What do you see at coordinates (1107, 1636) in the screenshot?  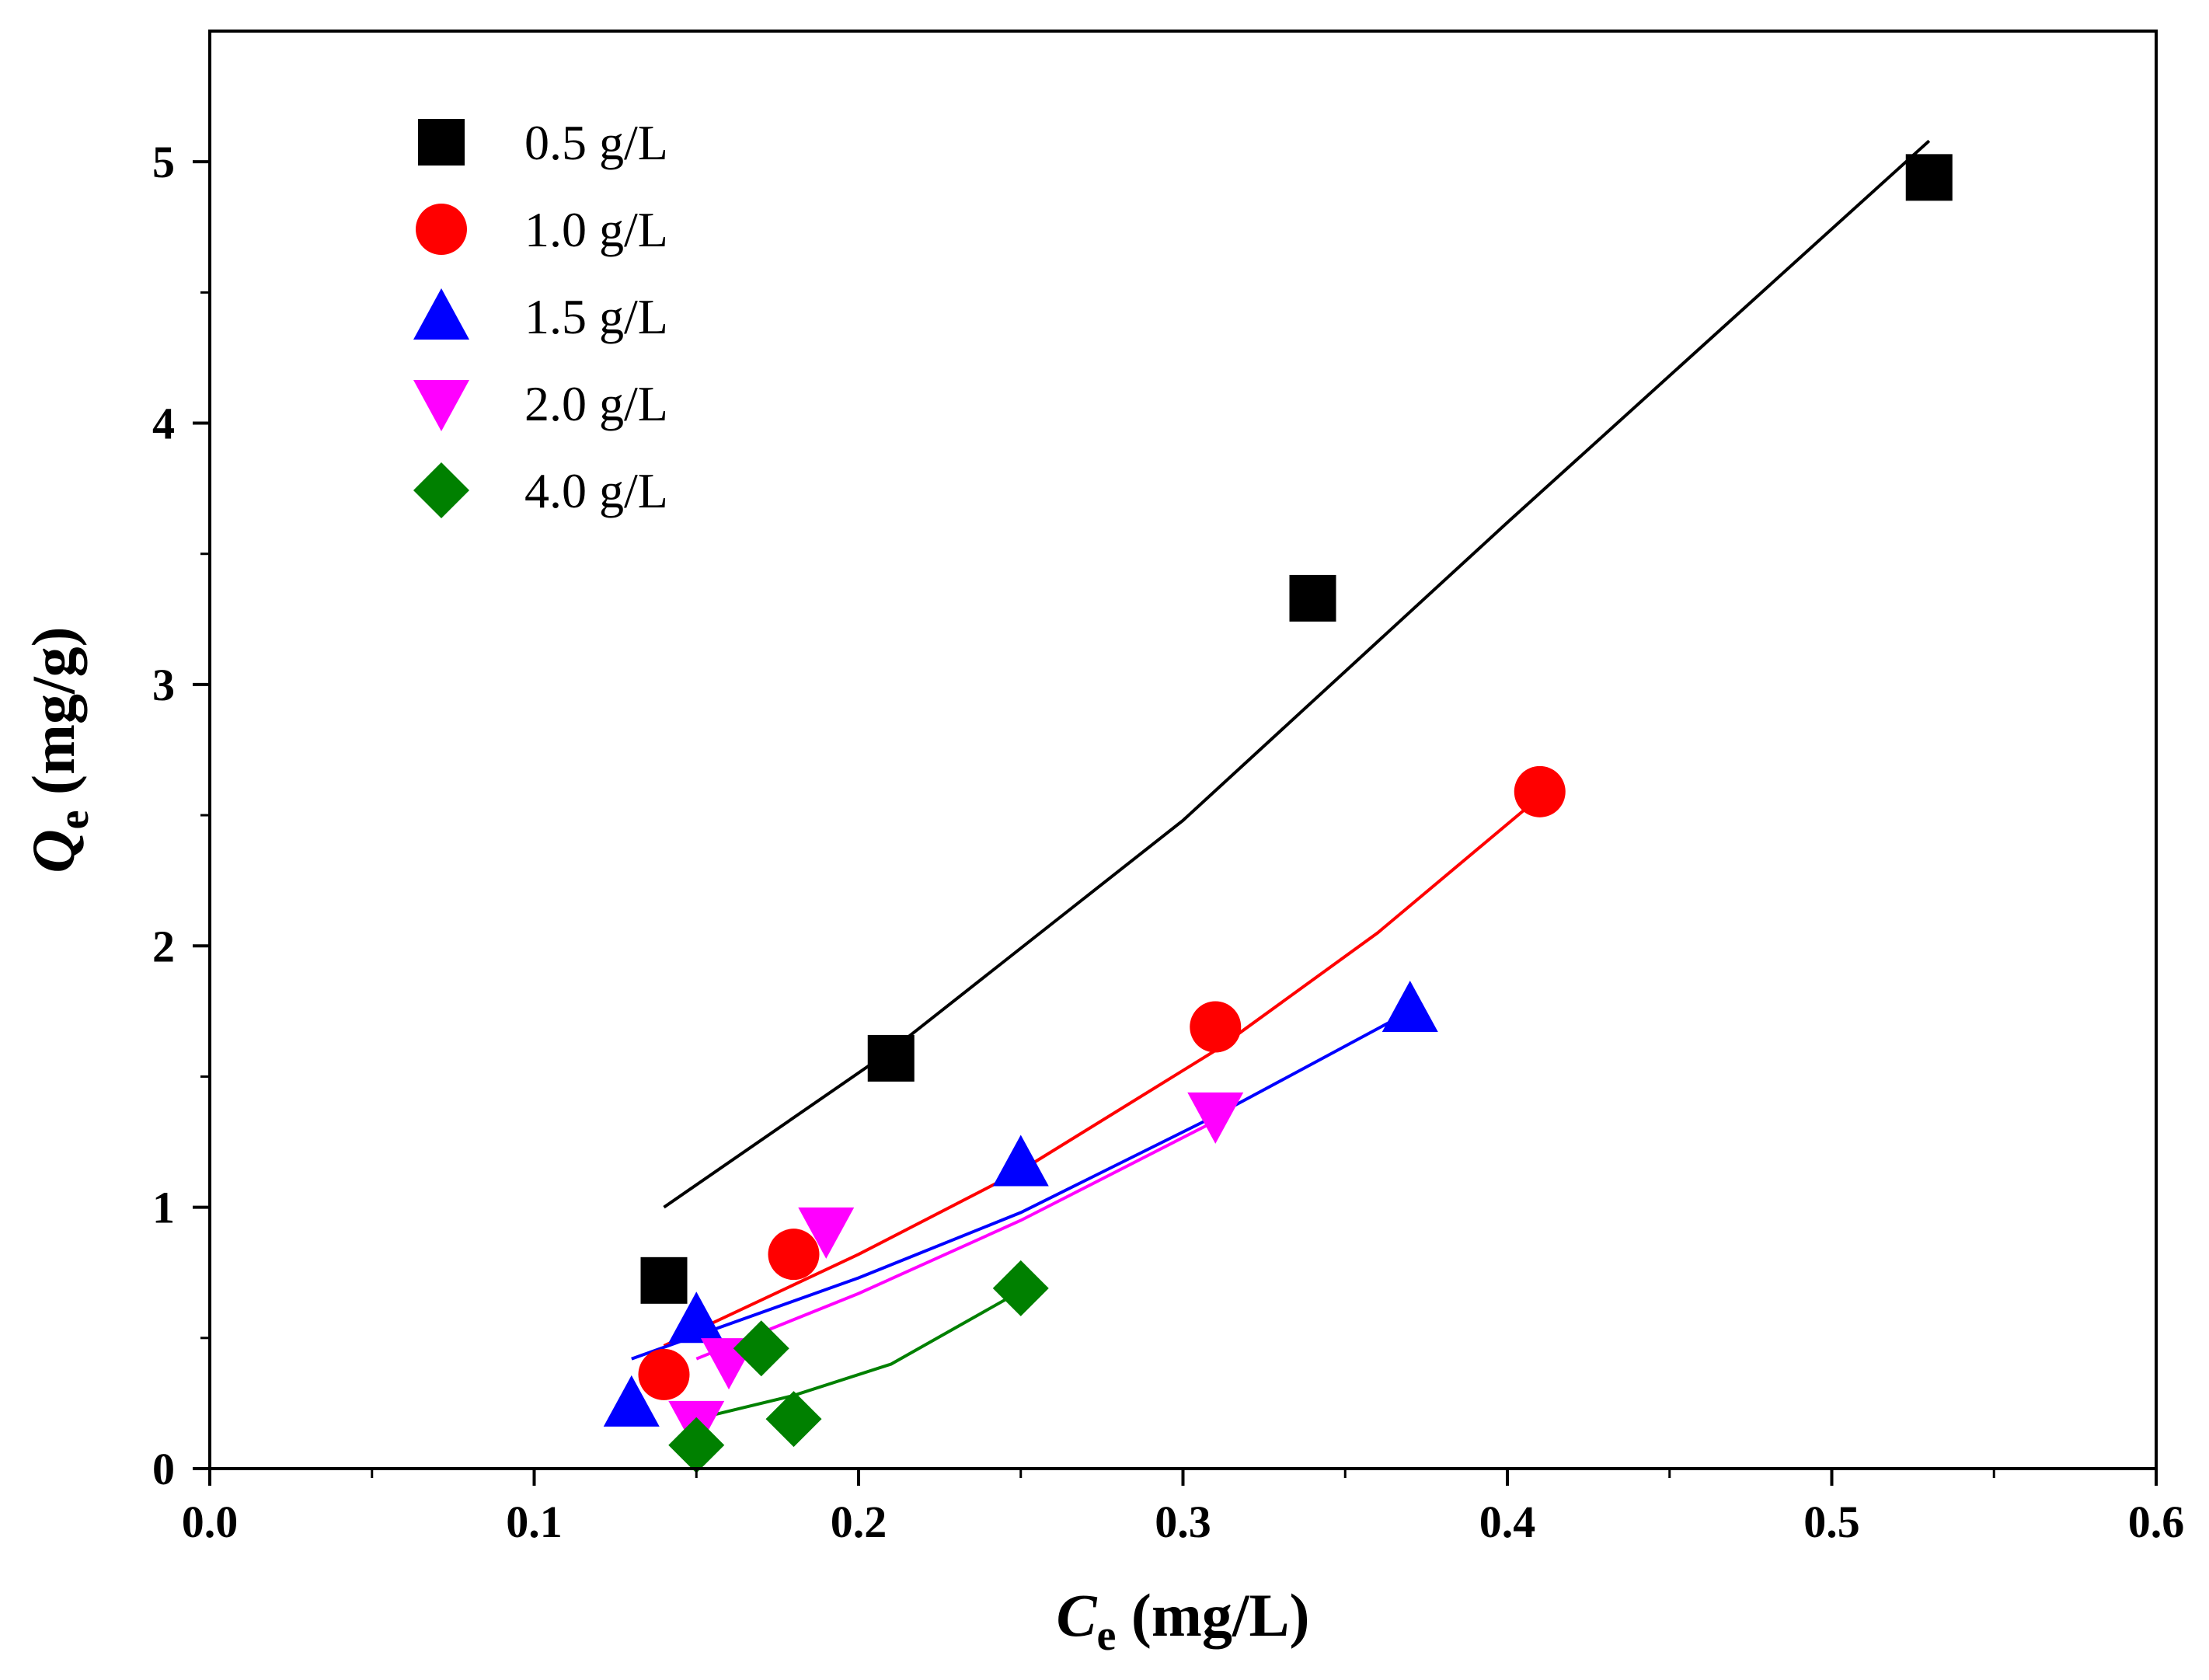 I see `x-axis-title-sub: e` at bounding box center [1107, 1636].